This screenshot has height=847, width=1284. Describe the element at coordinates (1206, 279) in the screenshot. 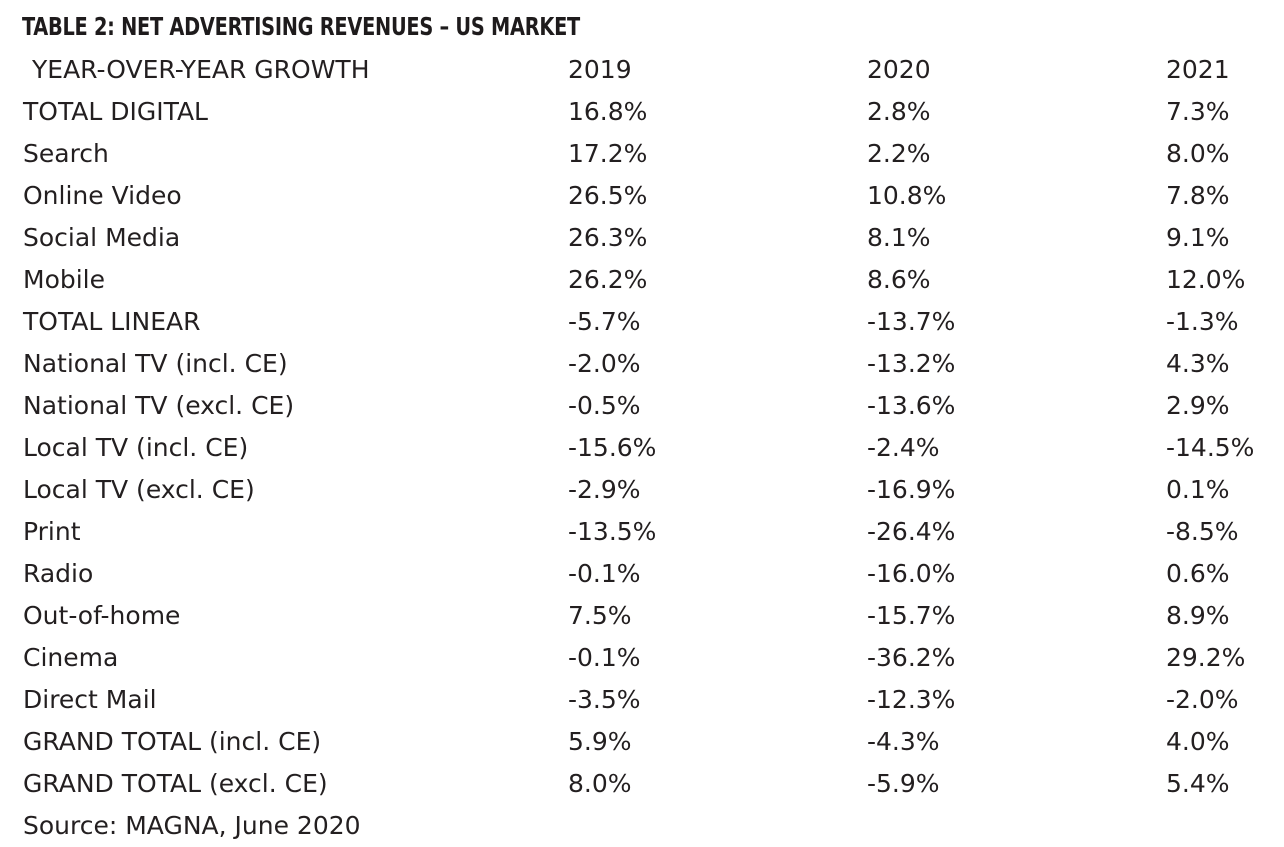

I see `value-2021: 12.0%` at that location.